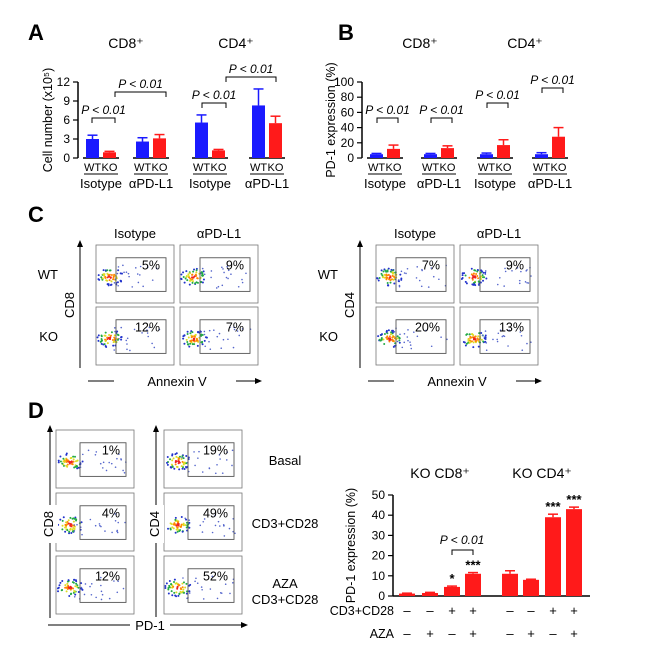  I want to click on p-value-label: P < 0.01, so click(251, 69).